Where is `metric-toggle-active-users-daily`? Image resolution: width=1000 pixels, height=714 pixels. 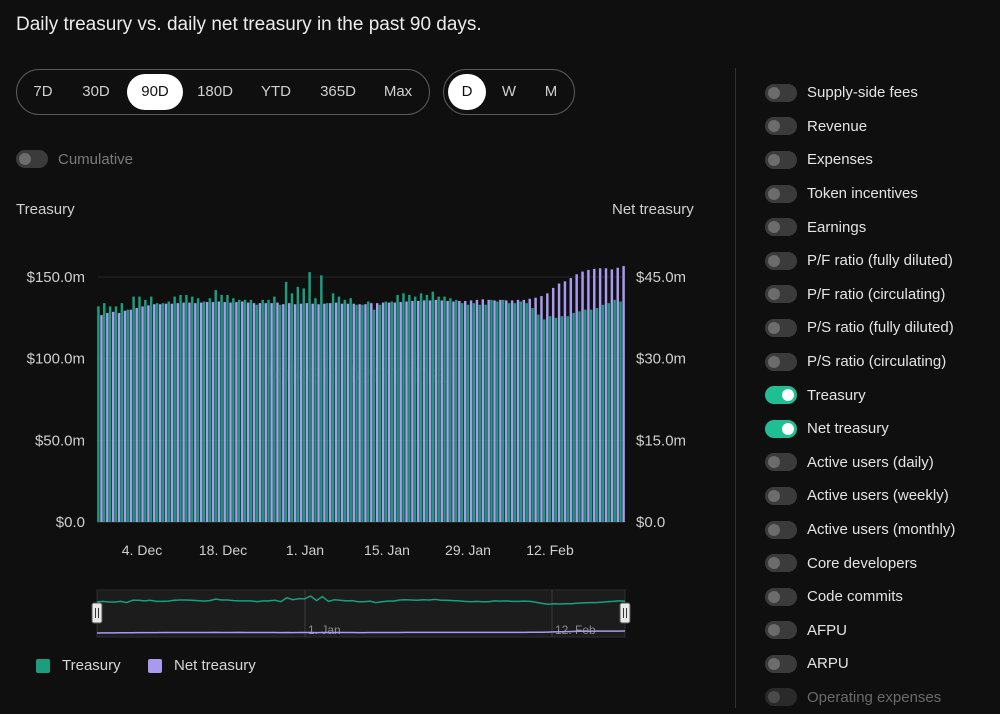 metric-toggle-active-users-daily is located at coordinates (781, 462).